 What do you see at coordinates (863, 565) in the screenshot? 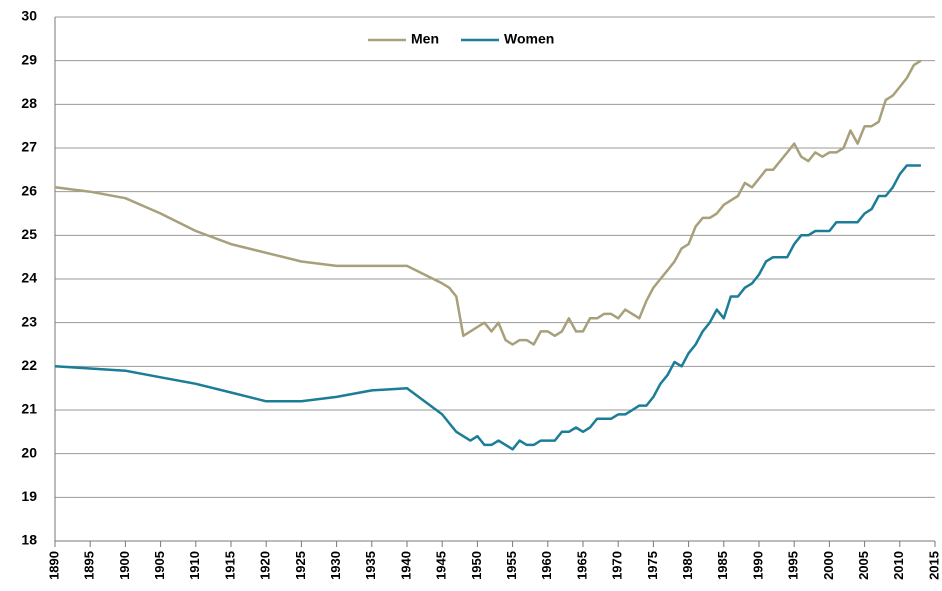
I see `x-tick-label: 2005` at bounding box center [863, 565].